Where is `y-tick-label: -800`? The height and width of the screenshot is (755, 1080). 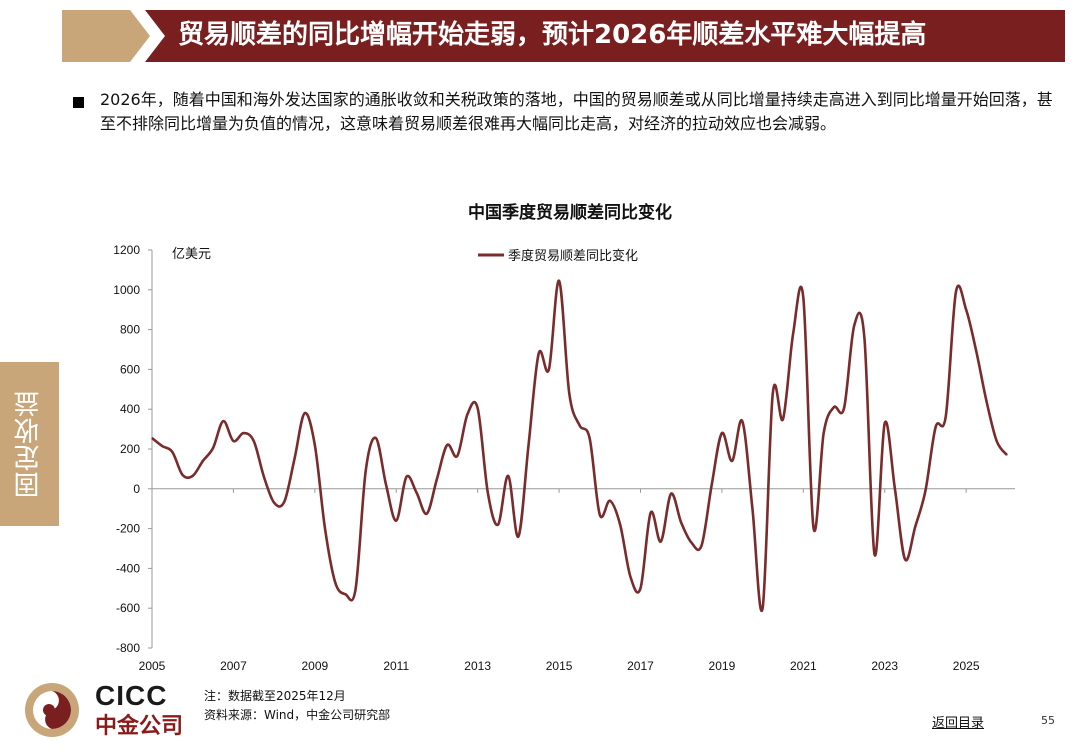
y-tick-label: -800 is located at coordinates (128, 648).